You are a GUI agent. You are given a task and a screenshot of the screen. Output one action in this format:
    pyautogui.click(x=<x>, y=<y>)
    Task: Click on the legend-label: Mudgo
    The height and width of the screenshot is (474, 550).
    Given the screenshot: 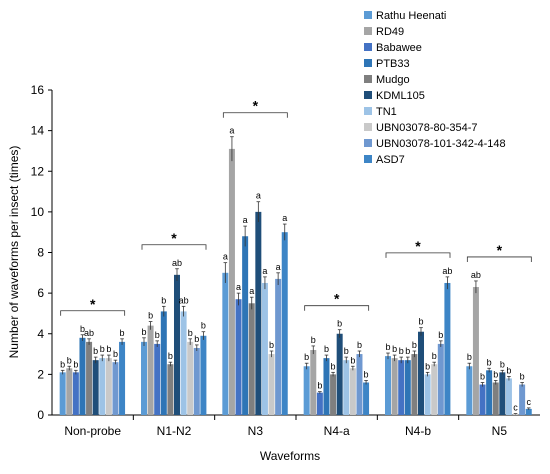 What is the action you would take?
    pyautogui.click(x=393, y=80)
    